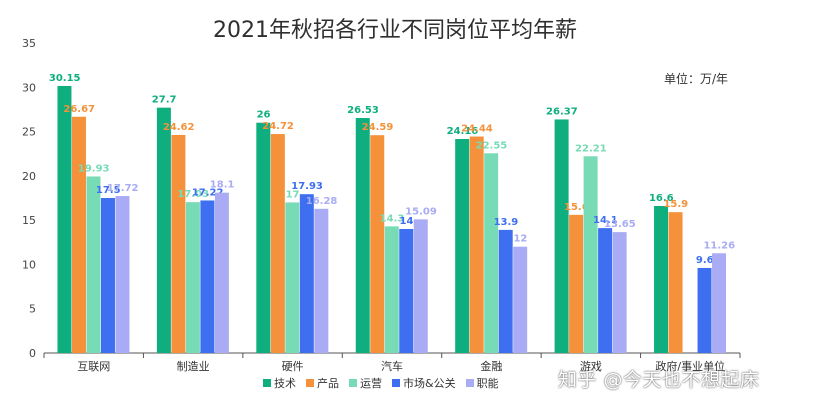 The image size is (830, 412). Describe the element at coordinates (696, 79) in the screenshot. I see `unit-label: 单位：万/年` at that location.